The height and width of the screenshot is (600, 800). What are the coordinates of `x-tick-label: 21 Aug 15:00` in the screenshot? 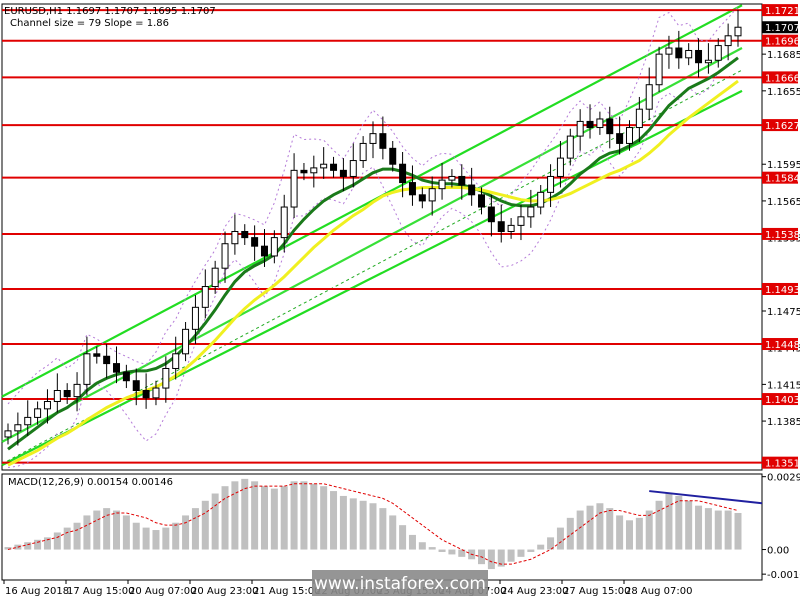 It's located at (286, 591).